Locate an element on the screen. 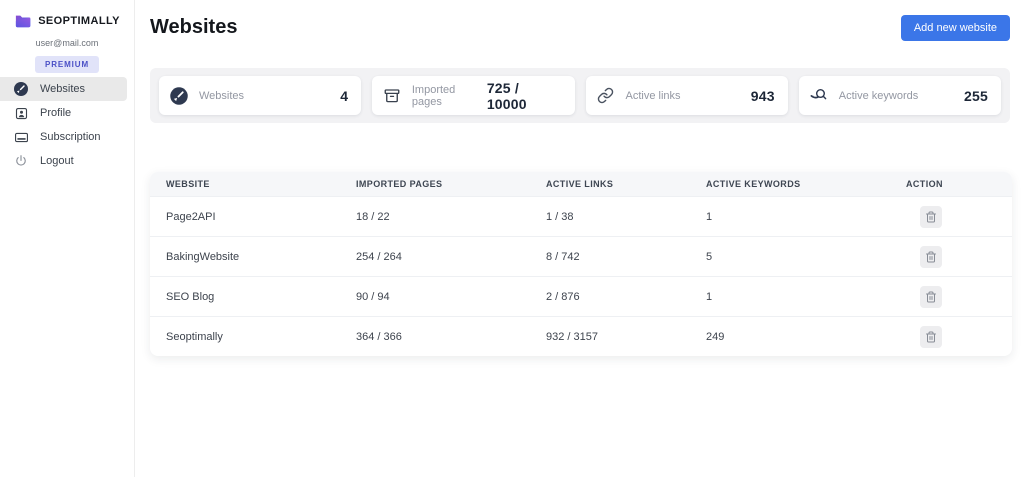 This screenshot has width=1024, height=477. plan-badge: PREMIUM is located at coordinates (67, 64).